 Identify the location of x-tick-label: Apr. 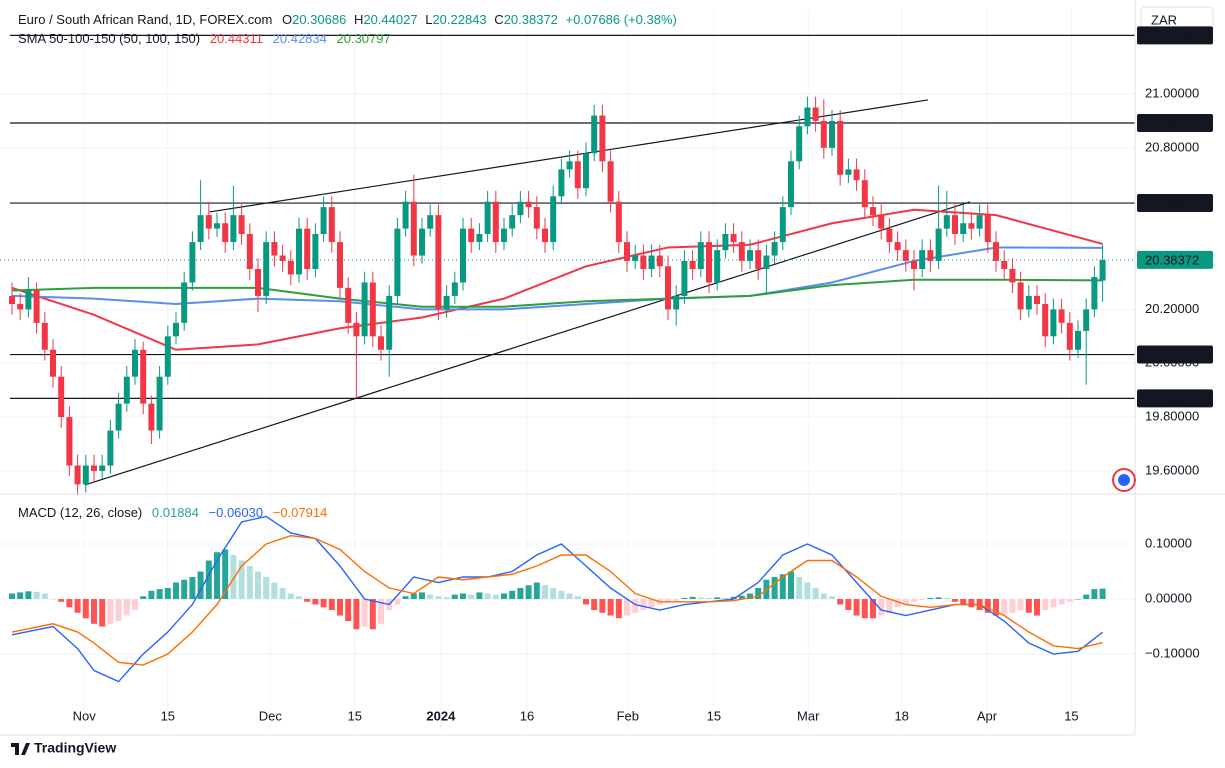
(987, 715).